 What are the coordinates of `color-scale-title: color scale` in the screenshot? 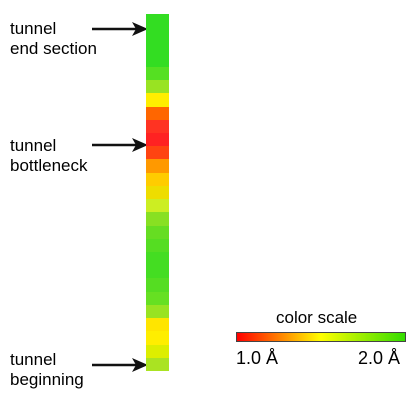 It's located at (317, 317).